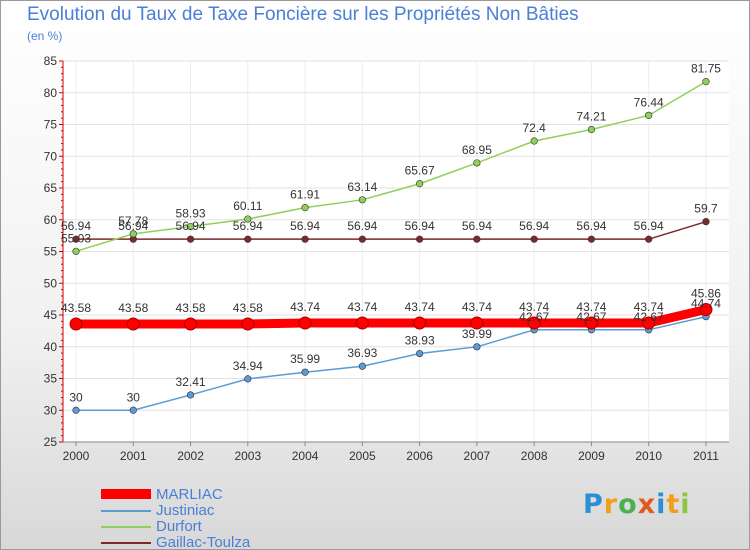  What do you see at coordinates (362, 456) in the screenshot?
I see `x-tick-label: 2005` at bounding box center [362, 456].